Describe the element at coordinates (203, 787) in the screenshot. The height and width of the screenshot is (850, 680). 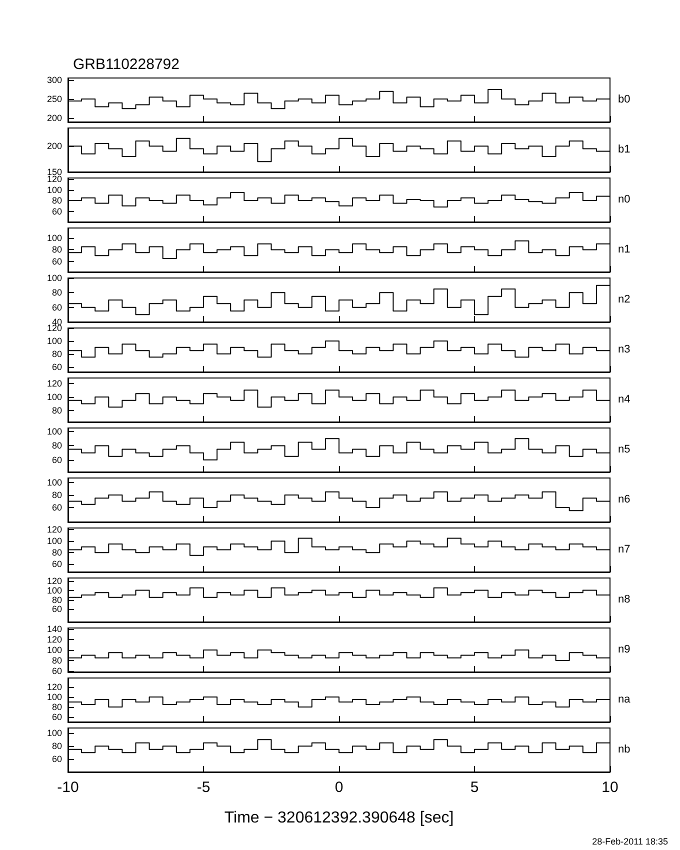
I see `x-tick-label: -5` at that location.